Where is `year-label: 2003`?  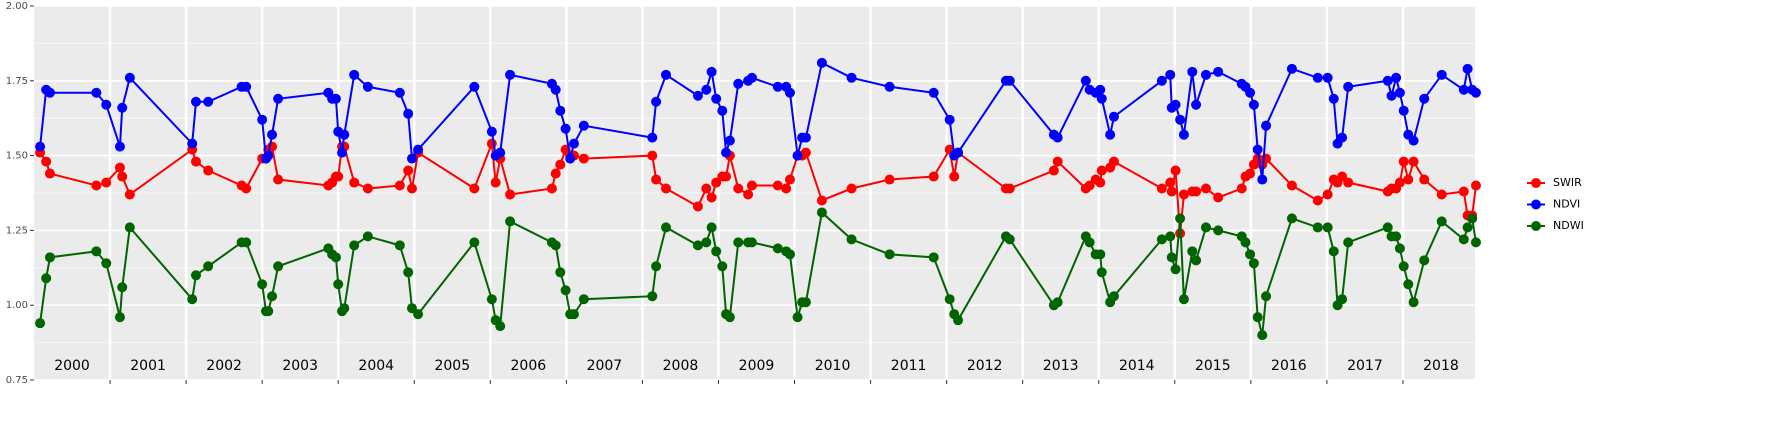 year-label: 2003 is located at coordinates (300, 366).